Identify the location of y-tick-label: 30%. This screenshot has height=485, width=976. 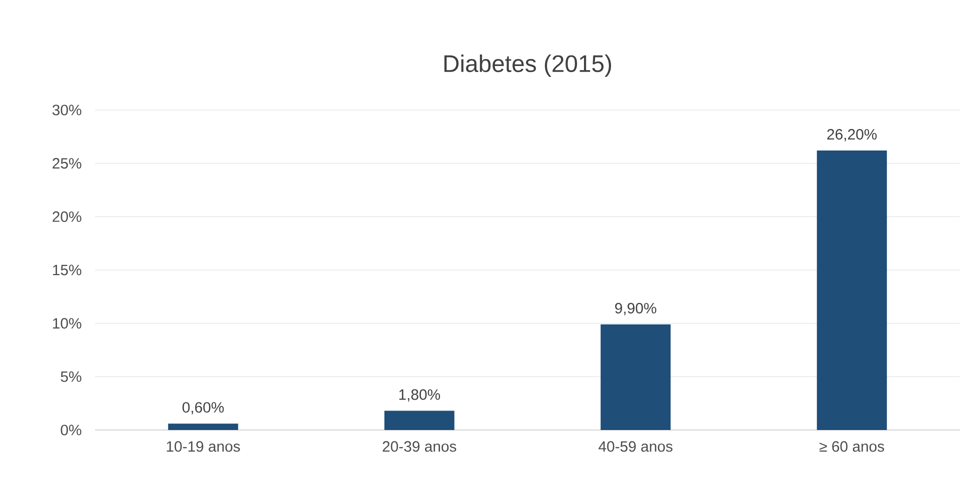
(67, 110).